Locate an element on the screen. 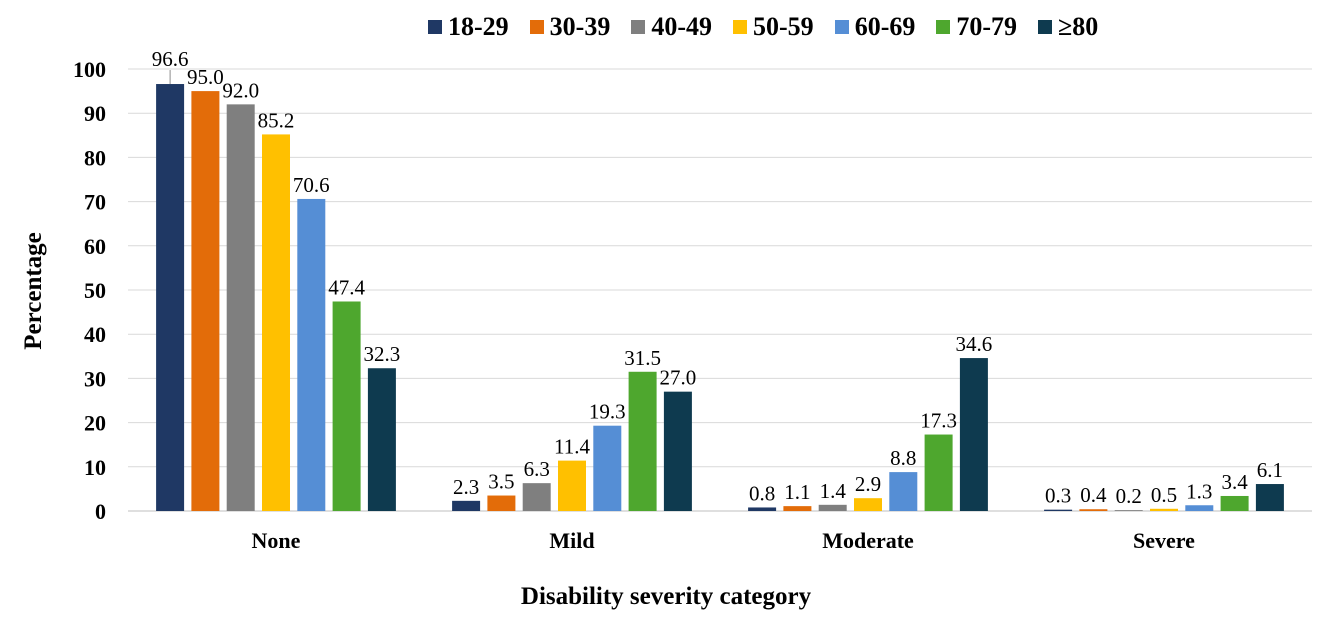 This screenshot has height=624, width=1332. bar-40-49-Mild is located at coordinates (536, 497).